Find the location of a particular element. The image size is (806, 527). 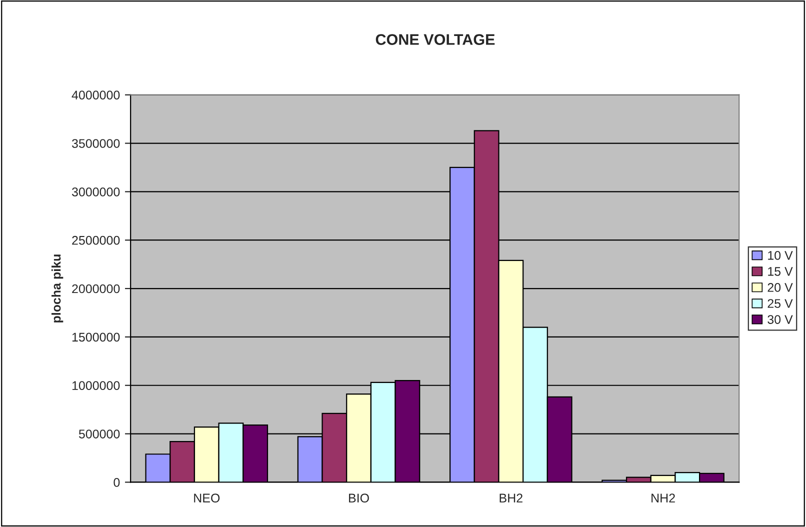

y-tick-label: 1500000 is located at coordinates (96, 337).